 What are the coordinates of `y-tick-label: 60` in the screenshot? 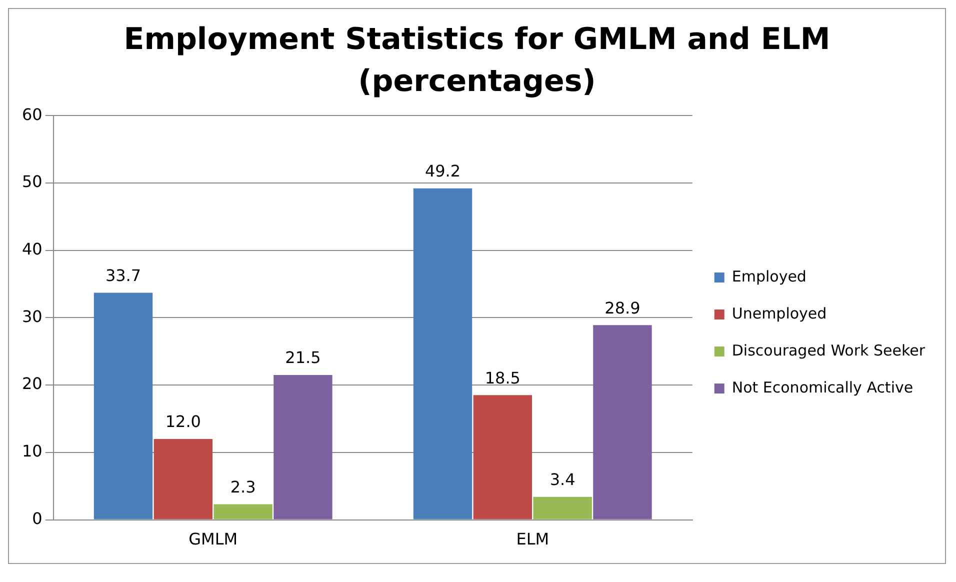 It's located at (32, 114).